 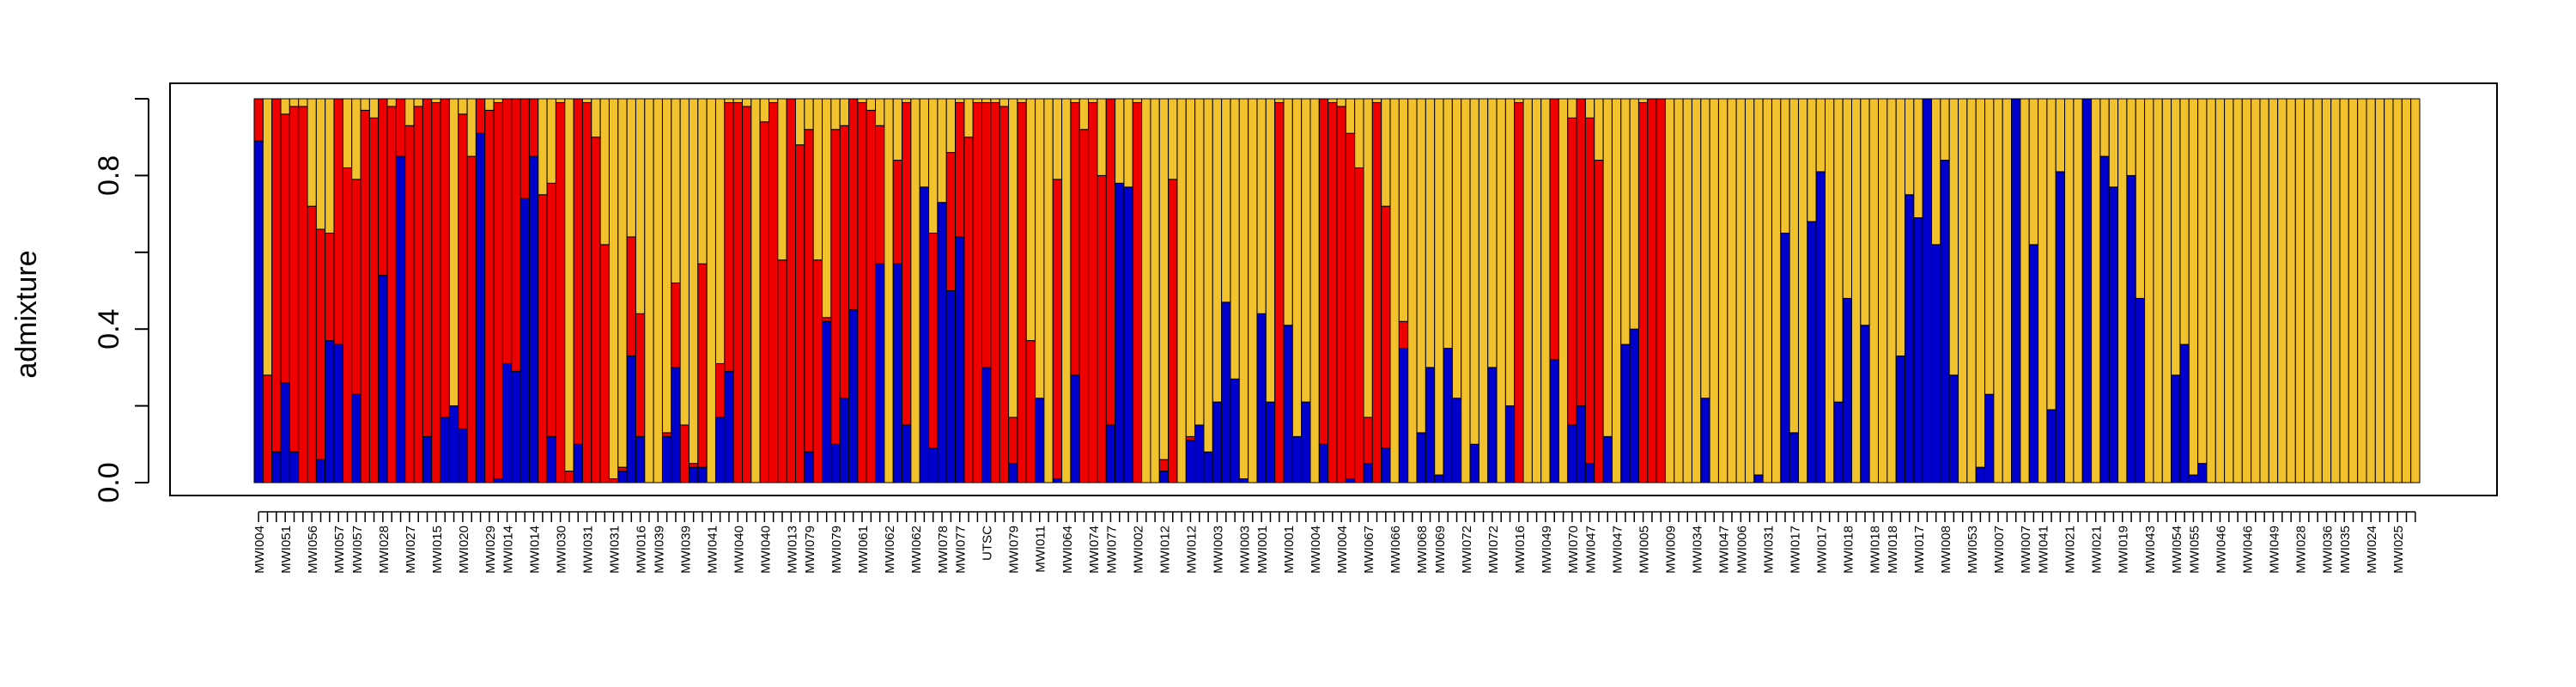 I want to click on x-tick-label: MWI056, so click(x=313, y=550).